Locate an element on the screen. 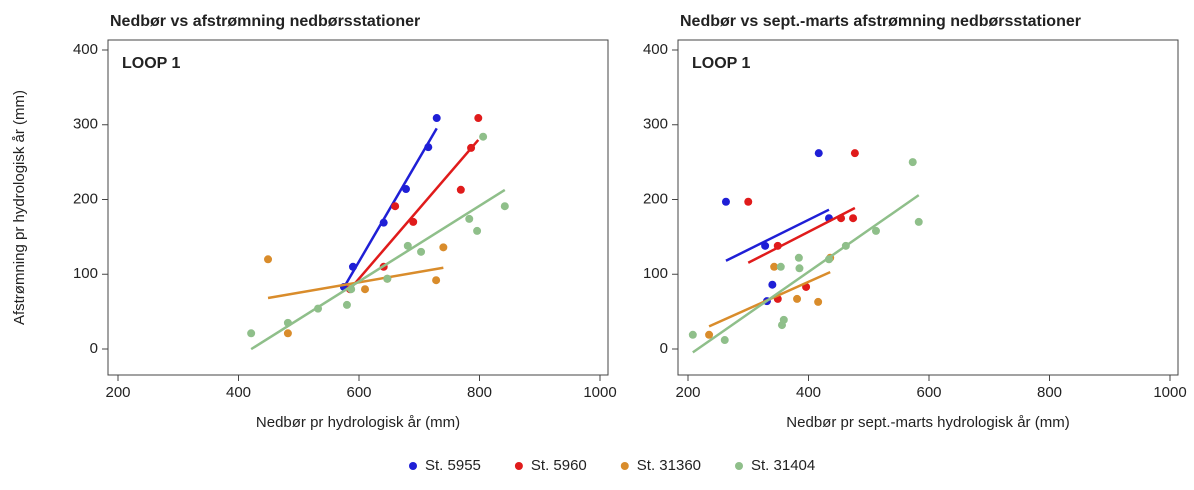  legend-label: St. 31360 is located at coordinates (669, 465).